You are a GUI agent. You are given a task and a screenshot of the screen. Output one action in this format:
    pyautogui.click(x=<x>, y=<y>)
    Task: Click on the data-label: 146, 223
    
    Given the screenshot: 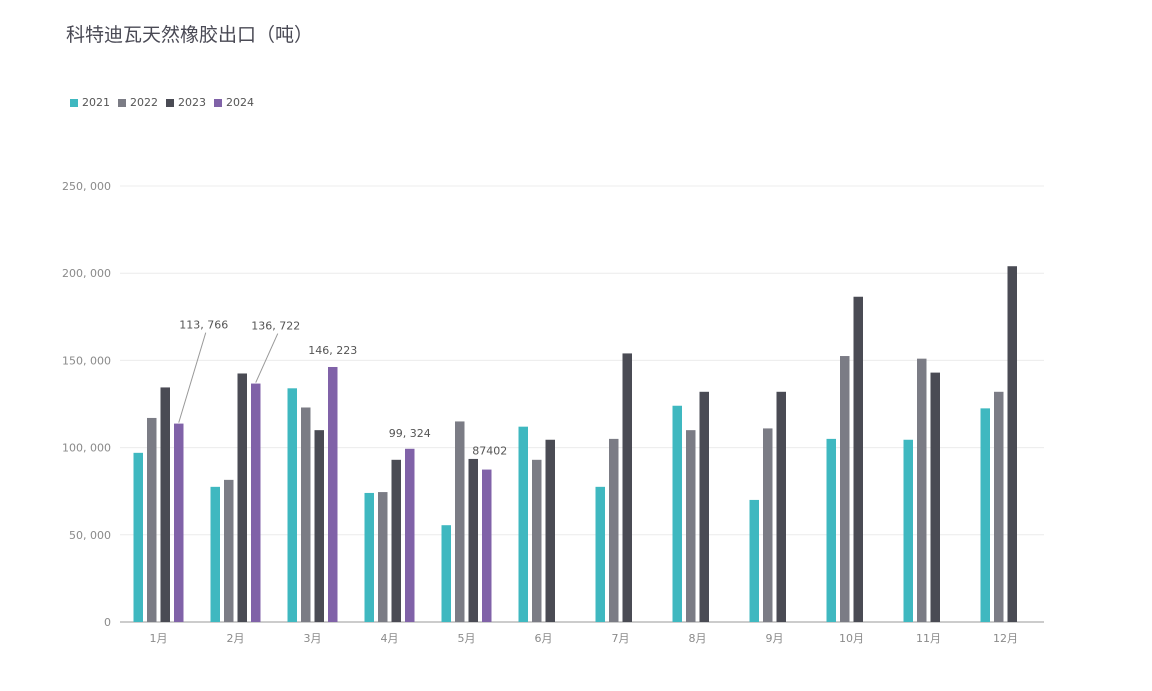 What is the action you would take?
    pyautogui.click(x=332, y=350)
    